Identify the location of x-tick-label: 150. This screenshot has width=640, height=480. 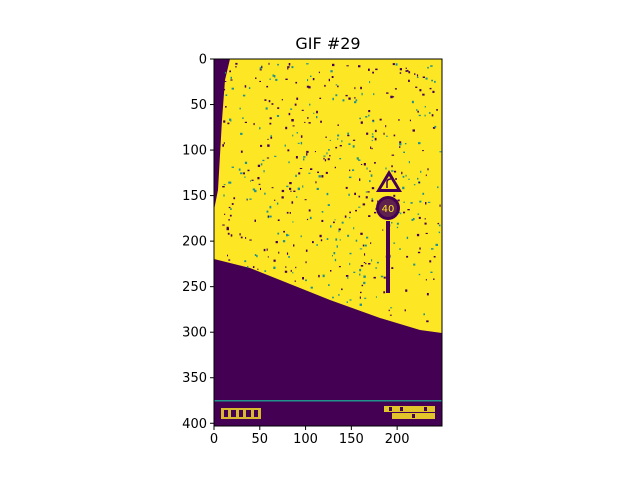
(351, 439).